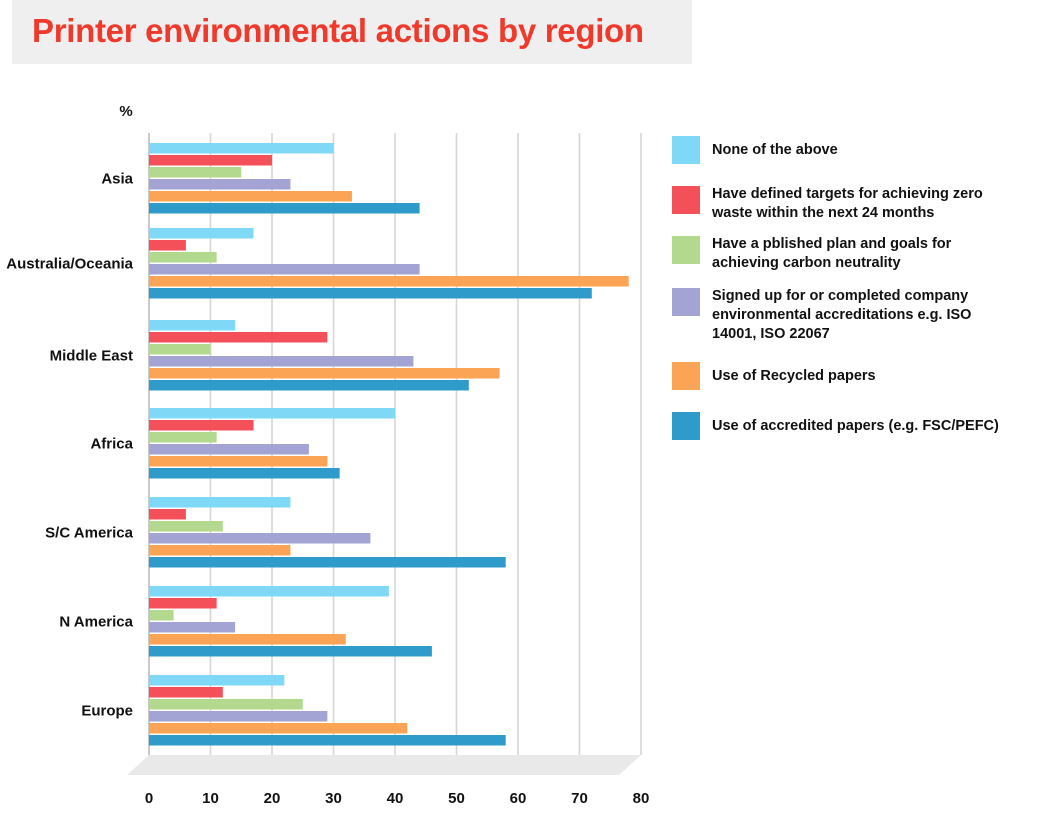  I want to click on legend-label: Use of accredited papers (e.g. FSC/PEFC), so click(855, 426).